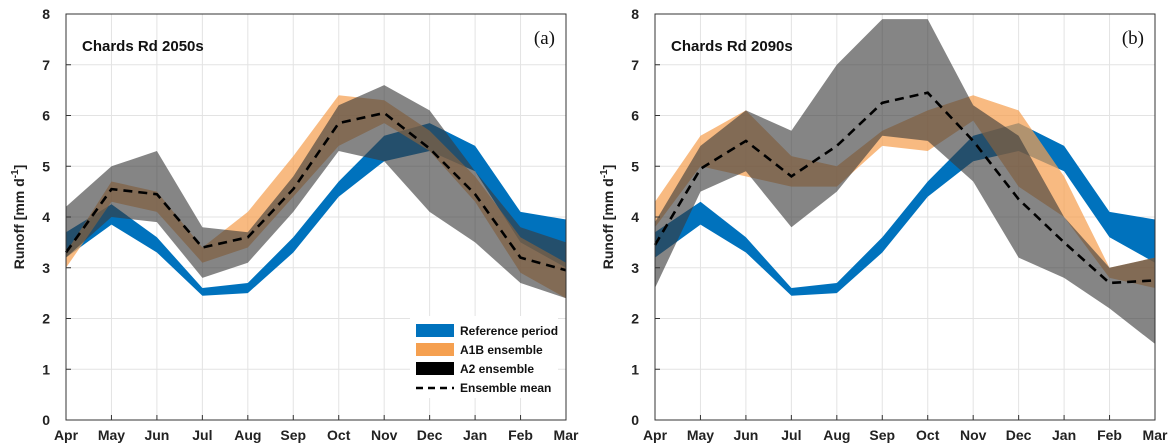 The width and height of the screenshot is (1171, 447). Describe the element at coordinates (501, 350) in the screenshot. I see `legend-label: A1B ensemble` at that location.